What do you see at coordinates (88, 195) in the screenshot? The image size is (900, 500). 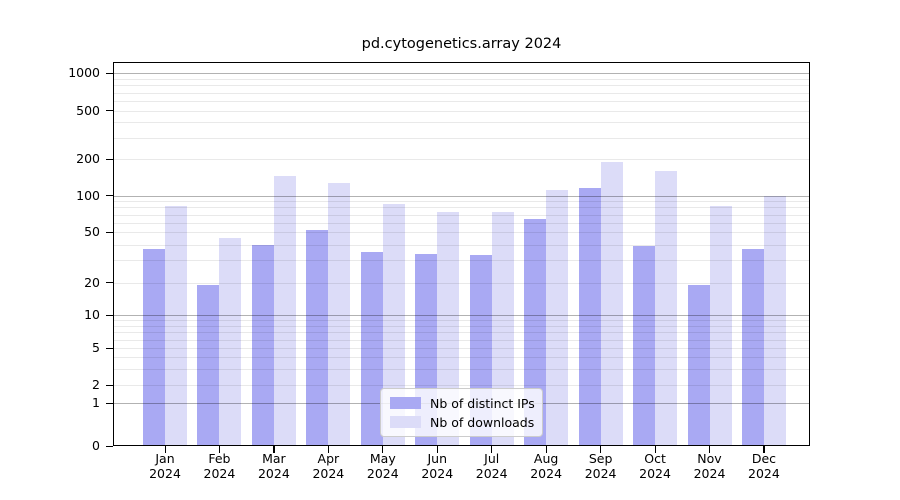 I see `y-tick-label: 100` at bounding box center [88, 195].